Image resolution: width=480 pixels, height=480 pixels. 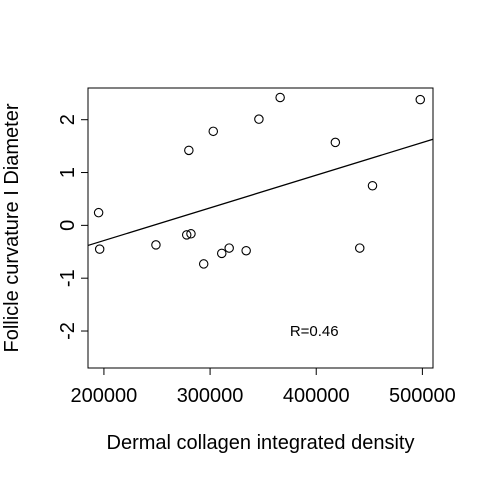 What do you see at coordinates (261, 443) in the screenshot?
I see `x-axis-label: Dermal collagen integrated density` at bounding box center [261, 443].